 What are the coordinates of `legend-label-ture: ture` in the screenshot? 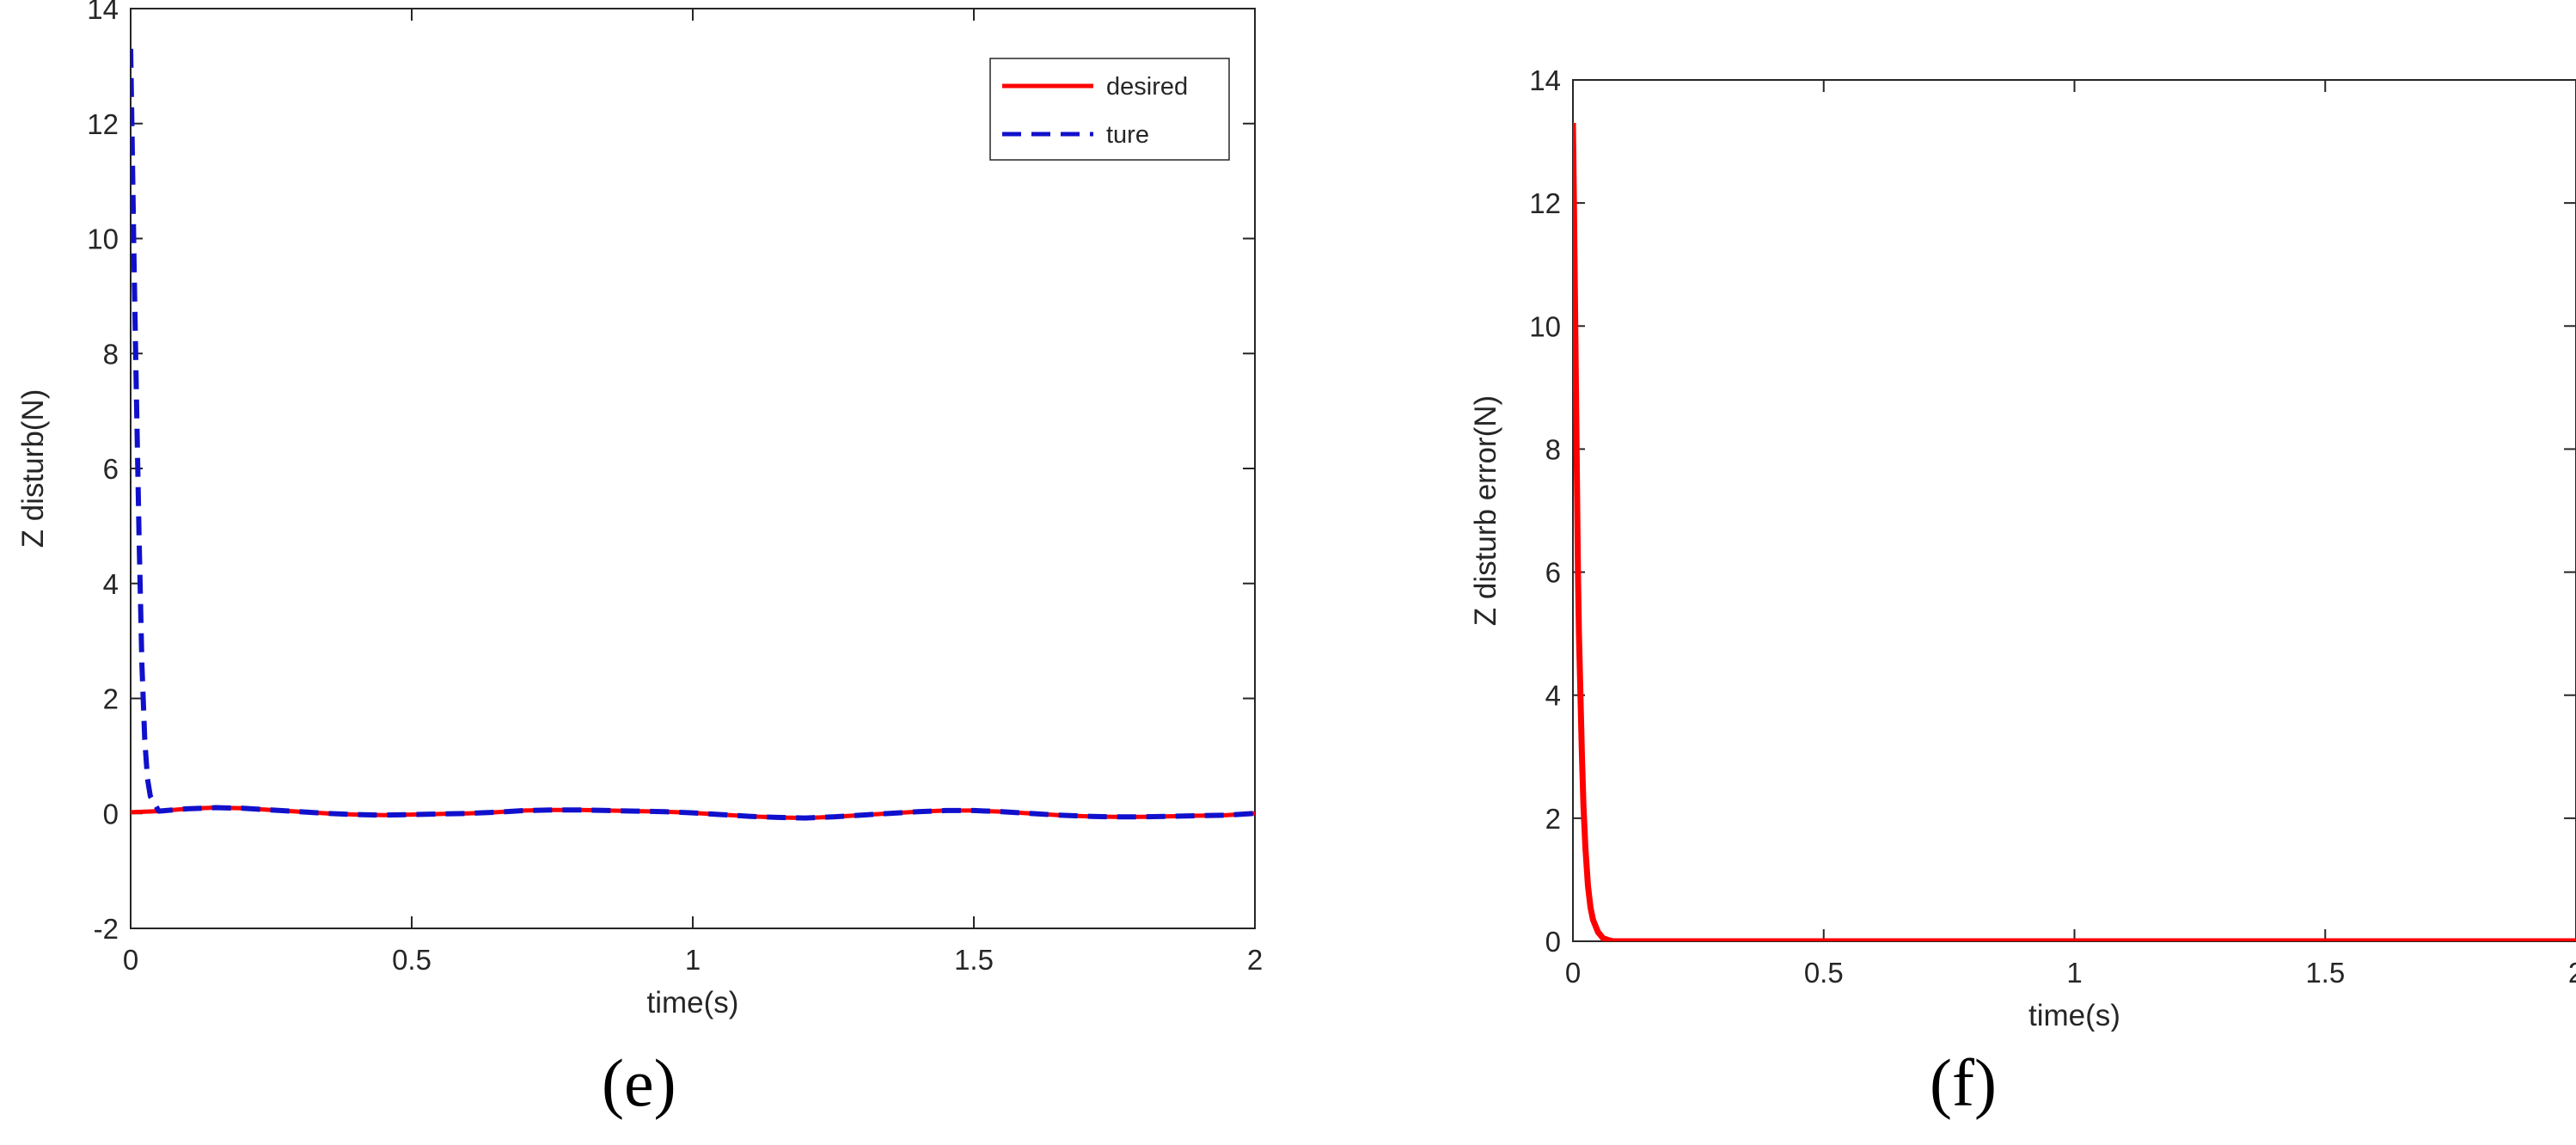 It's located at (1127, 135).